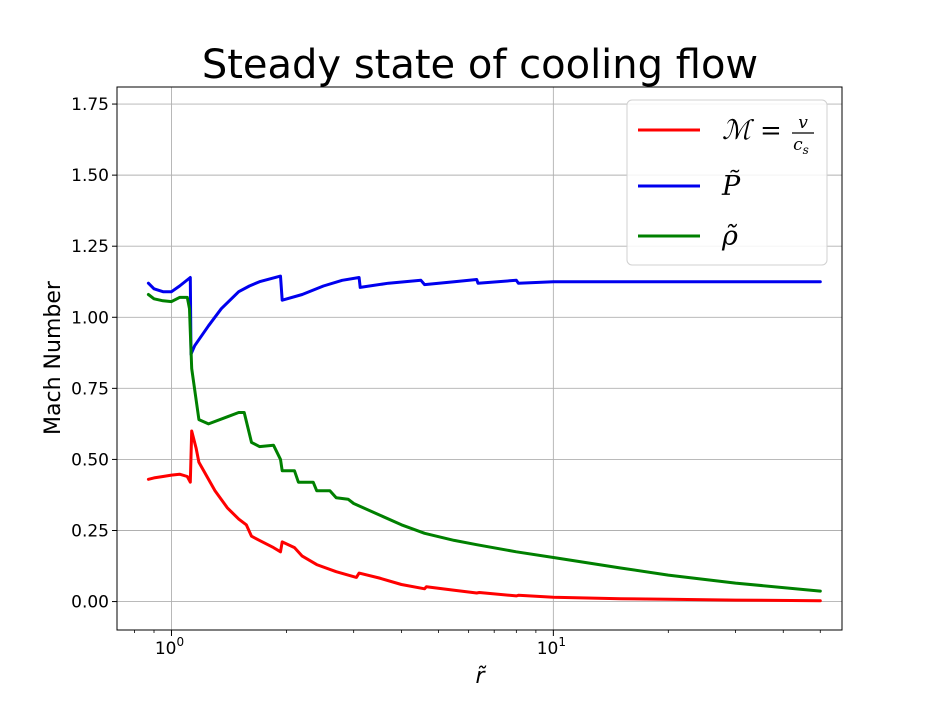 The image size is (936, 720). I want to click on chart-title: Steady state of cooling flow, so click(480, 65).